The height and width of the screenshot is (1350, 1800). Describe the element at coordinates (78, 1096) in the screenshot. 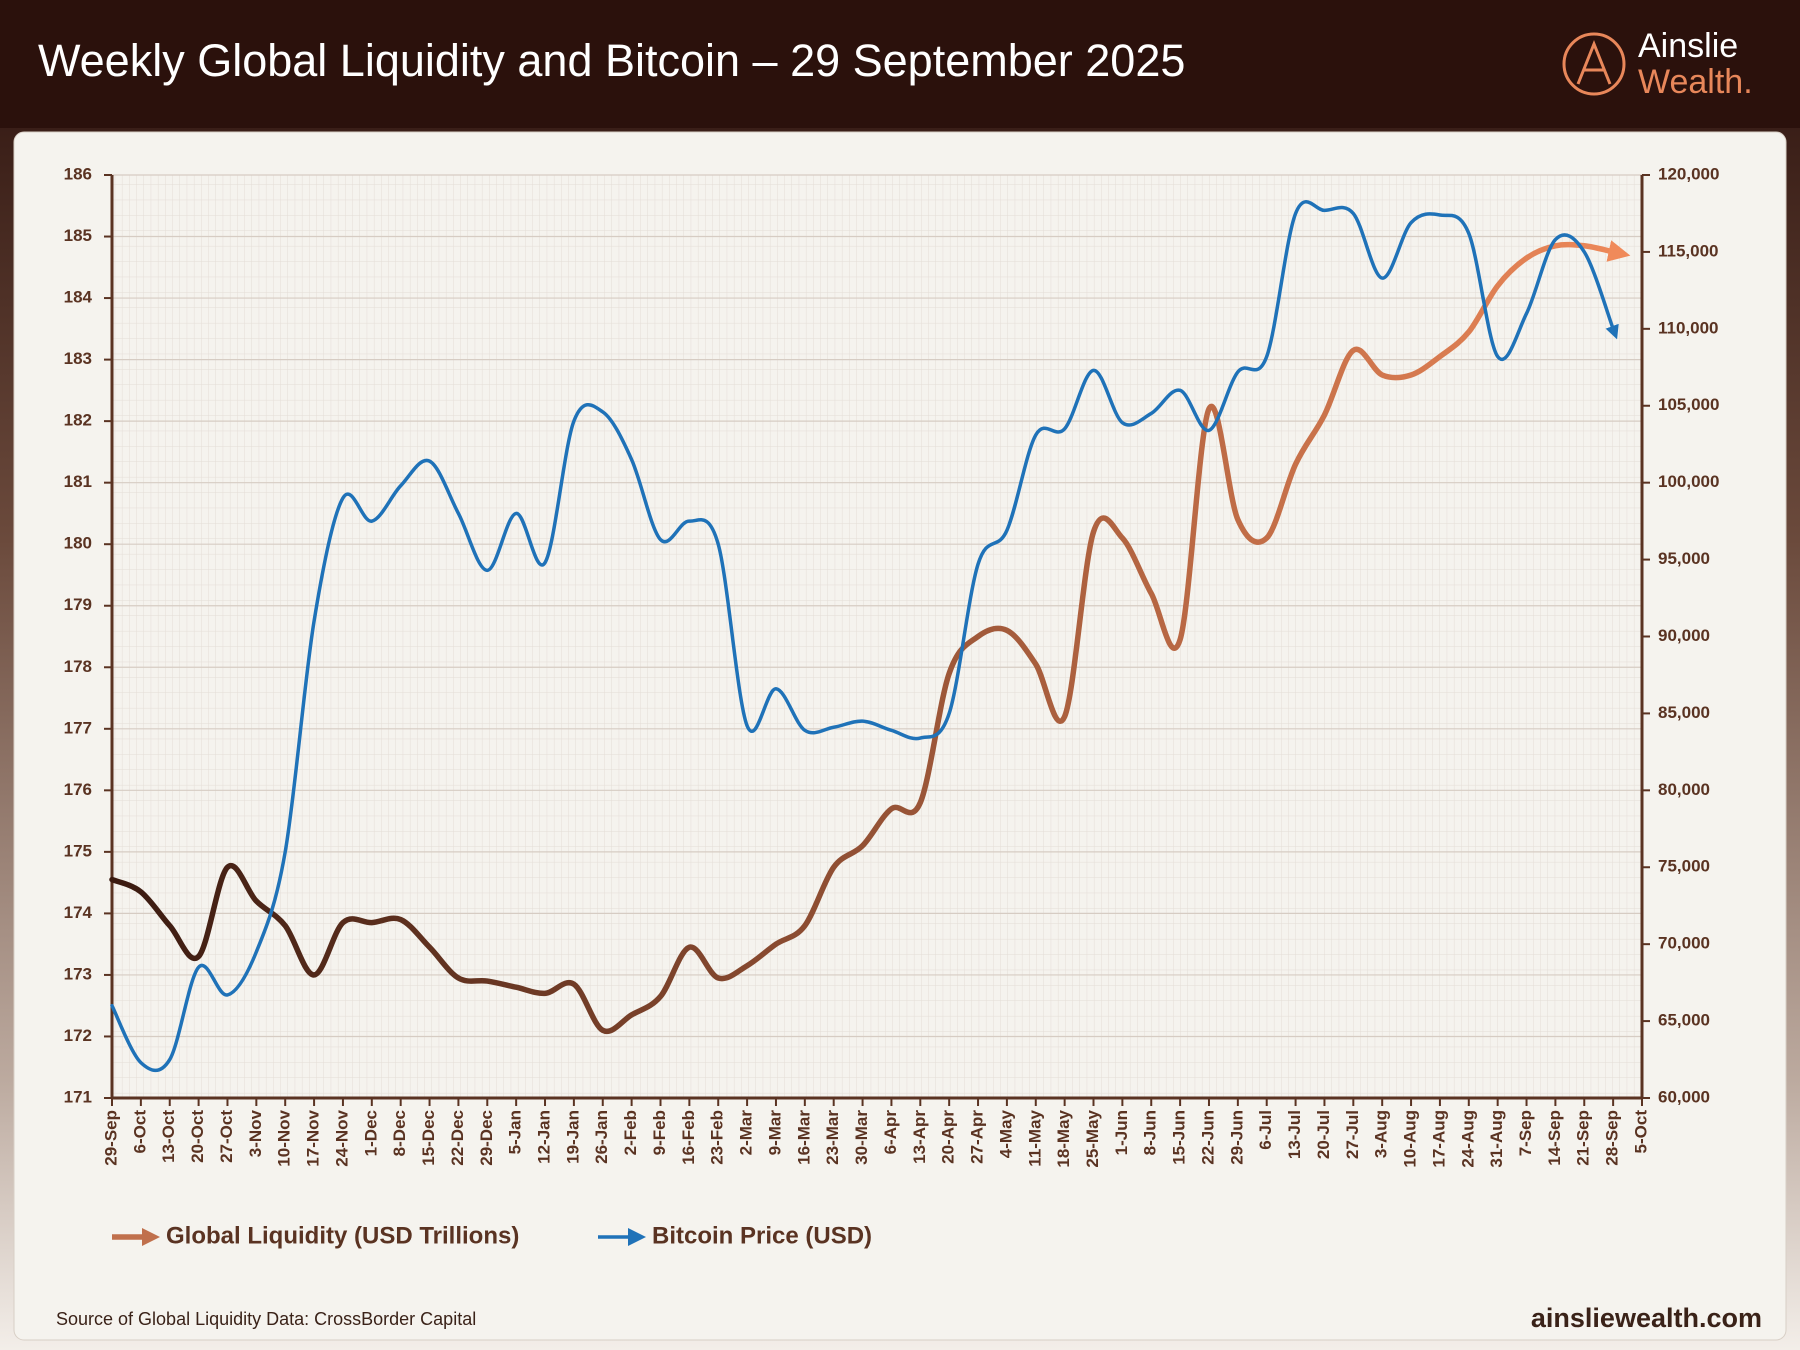

I see `y-tick-label: 171` at that location.